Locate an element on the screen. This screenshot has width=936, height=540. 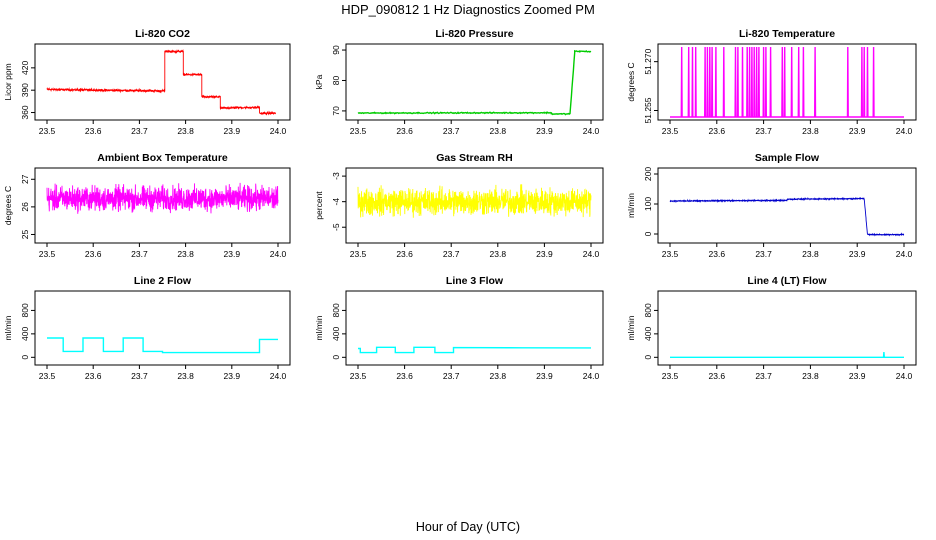
y-tick-label: -5 is located at coordinates (336, 227).